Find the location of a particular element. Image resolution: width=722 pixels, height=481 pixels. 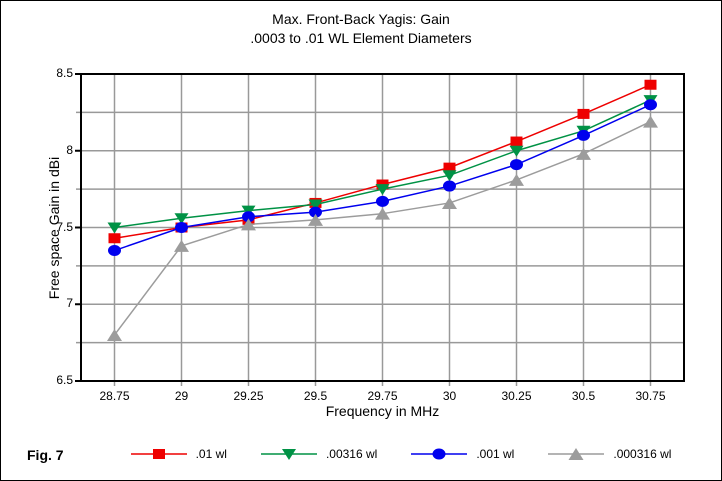

legend-label: .001 wl is located at coordinates (495, 454).